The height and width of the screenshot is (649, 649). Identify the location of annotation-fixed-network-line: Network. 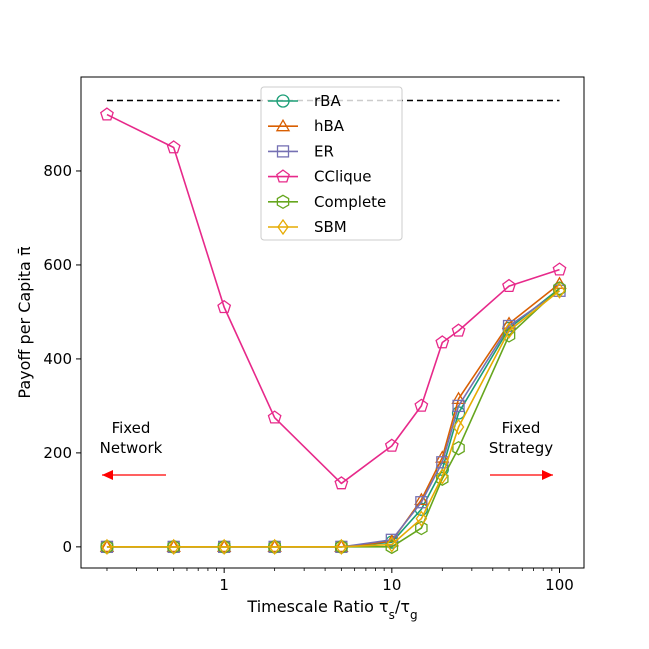
(131, 448).